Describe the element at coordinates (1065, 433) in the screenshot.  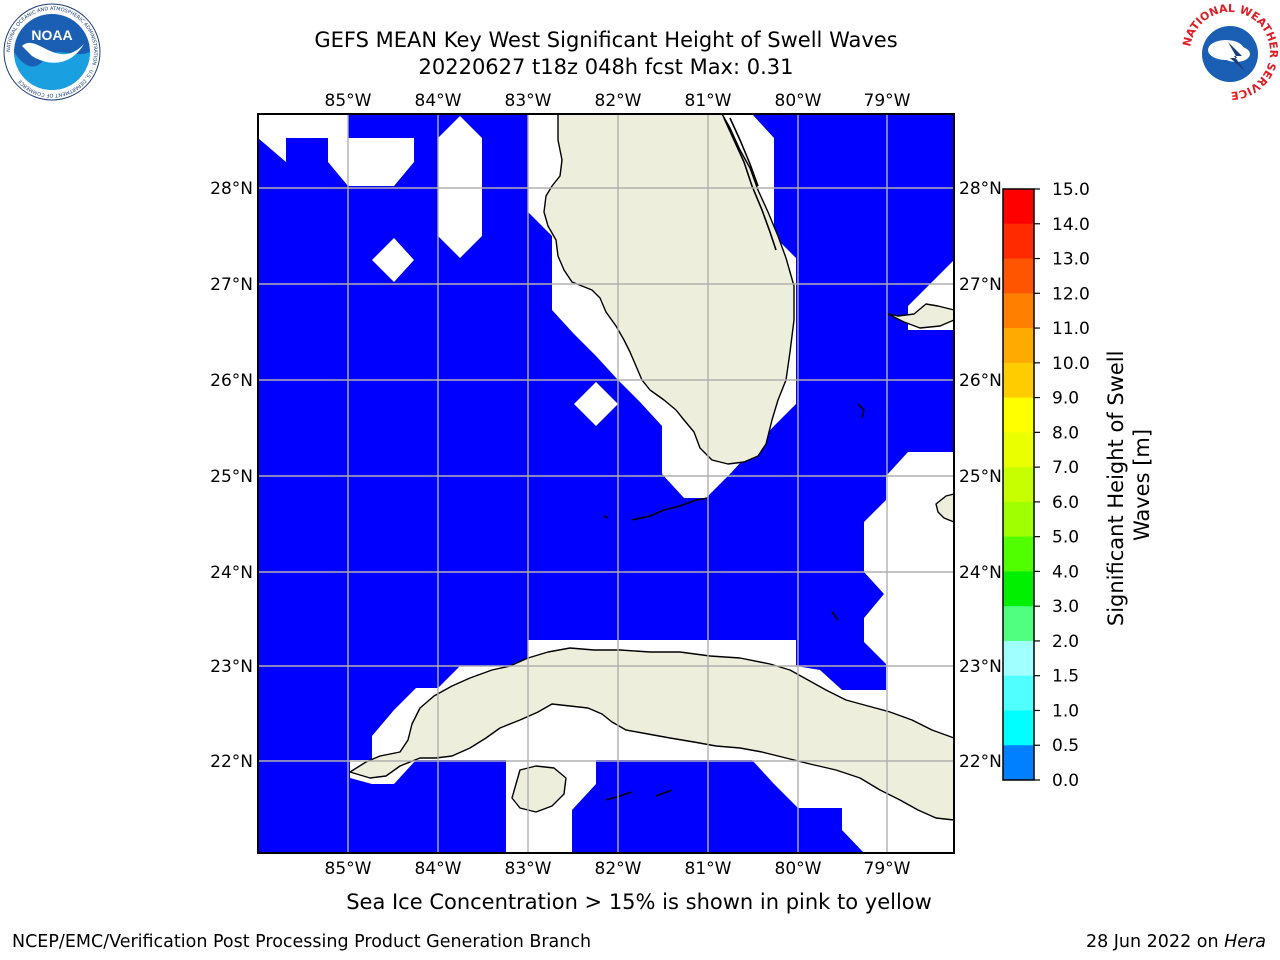
I see `colorbar-tick-label: 8.0` at that location.